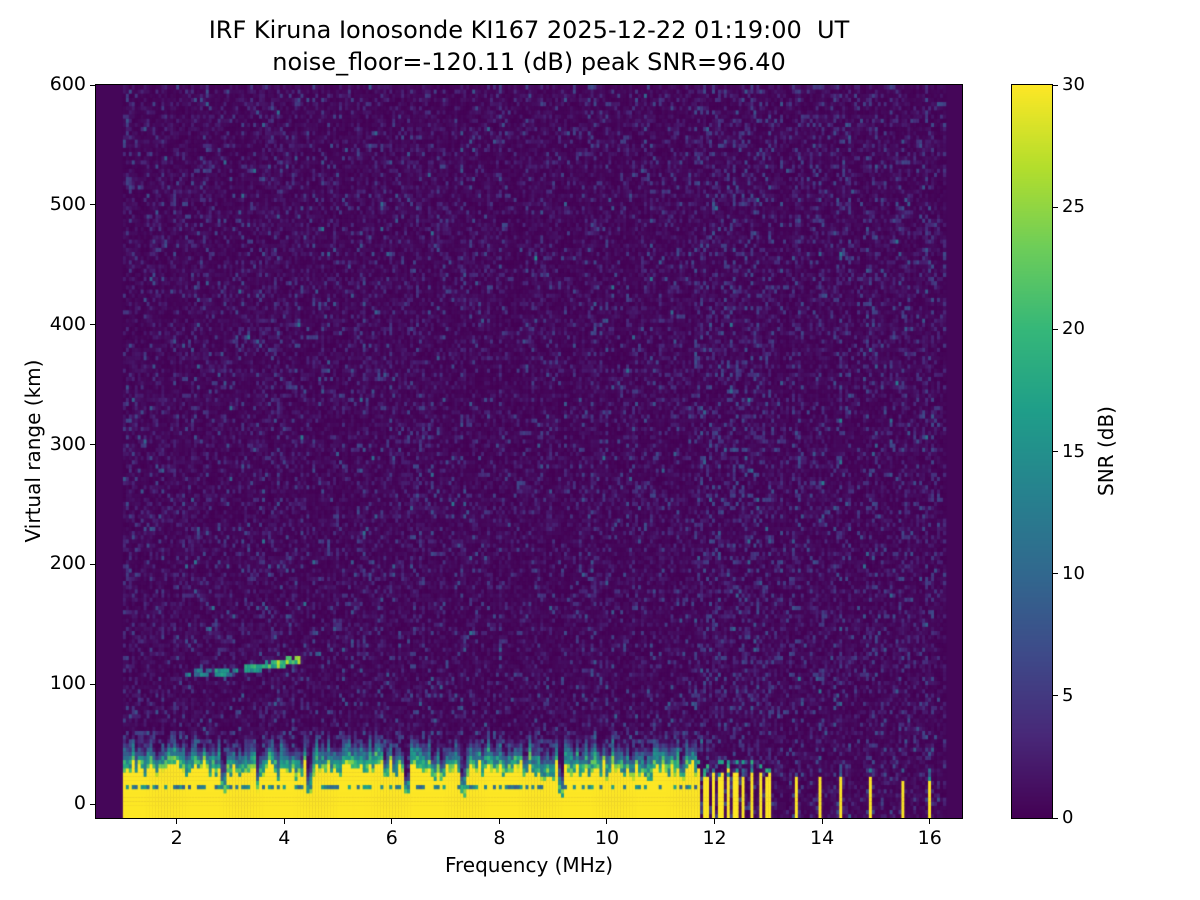 The image size is (1200, 900). I want to click on x-axis-label: Frequency (MHz), so click(529, 865).